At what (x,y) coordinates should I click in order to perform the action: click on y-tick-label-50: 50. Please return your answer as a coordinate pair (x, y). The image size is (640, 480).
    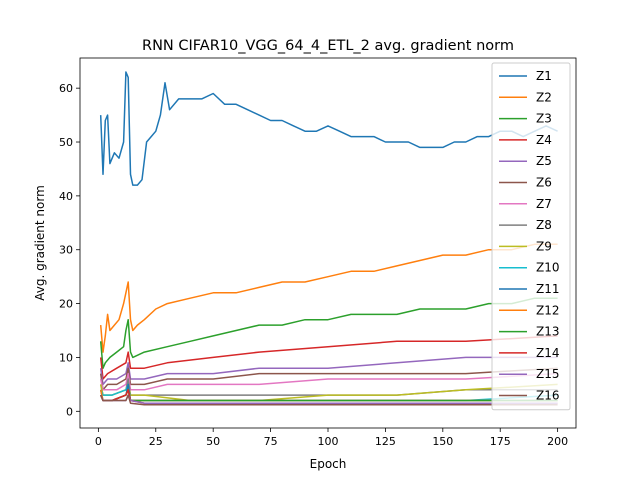
    Looking at the image, I should click on (66, 142).